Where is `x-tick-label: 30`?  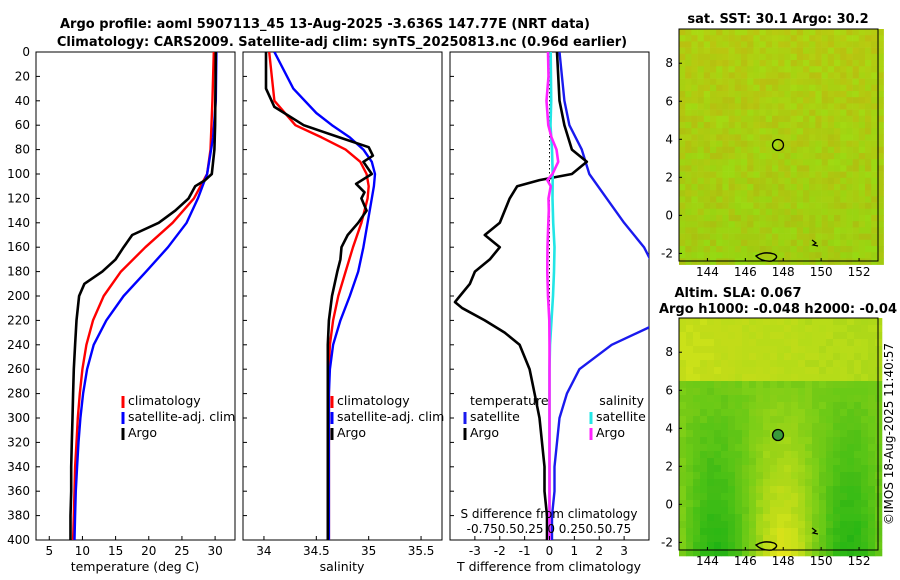
x-tick-label: 30 is located at coordinates (214, 551).